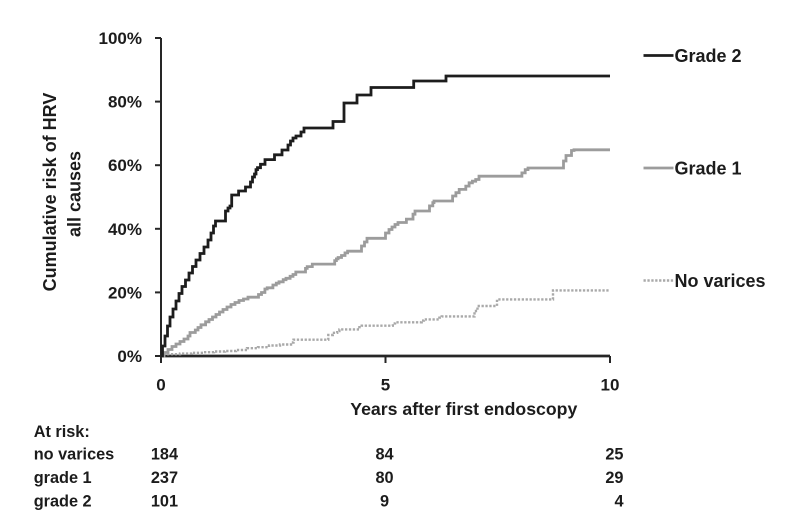  I want to click on svg-text: Cumulative risk of HRV, so click(50, 192).